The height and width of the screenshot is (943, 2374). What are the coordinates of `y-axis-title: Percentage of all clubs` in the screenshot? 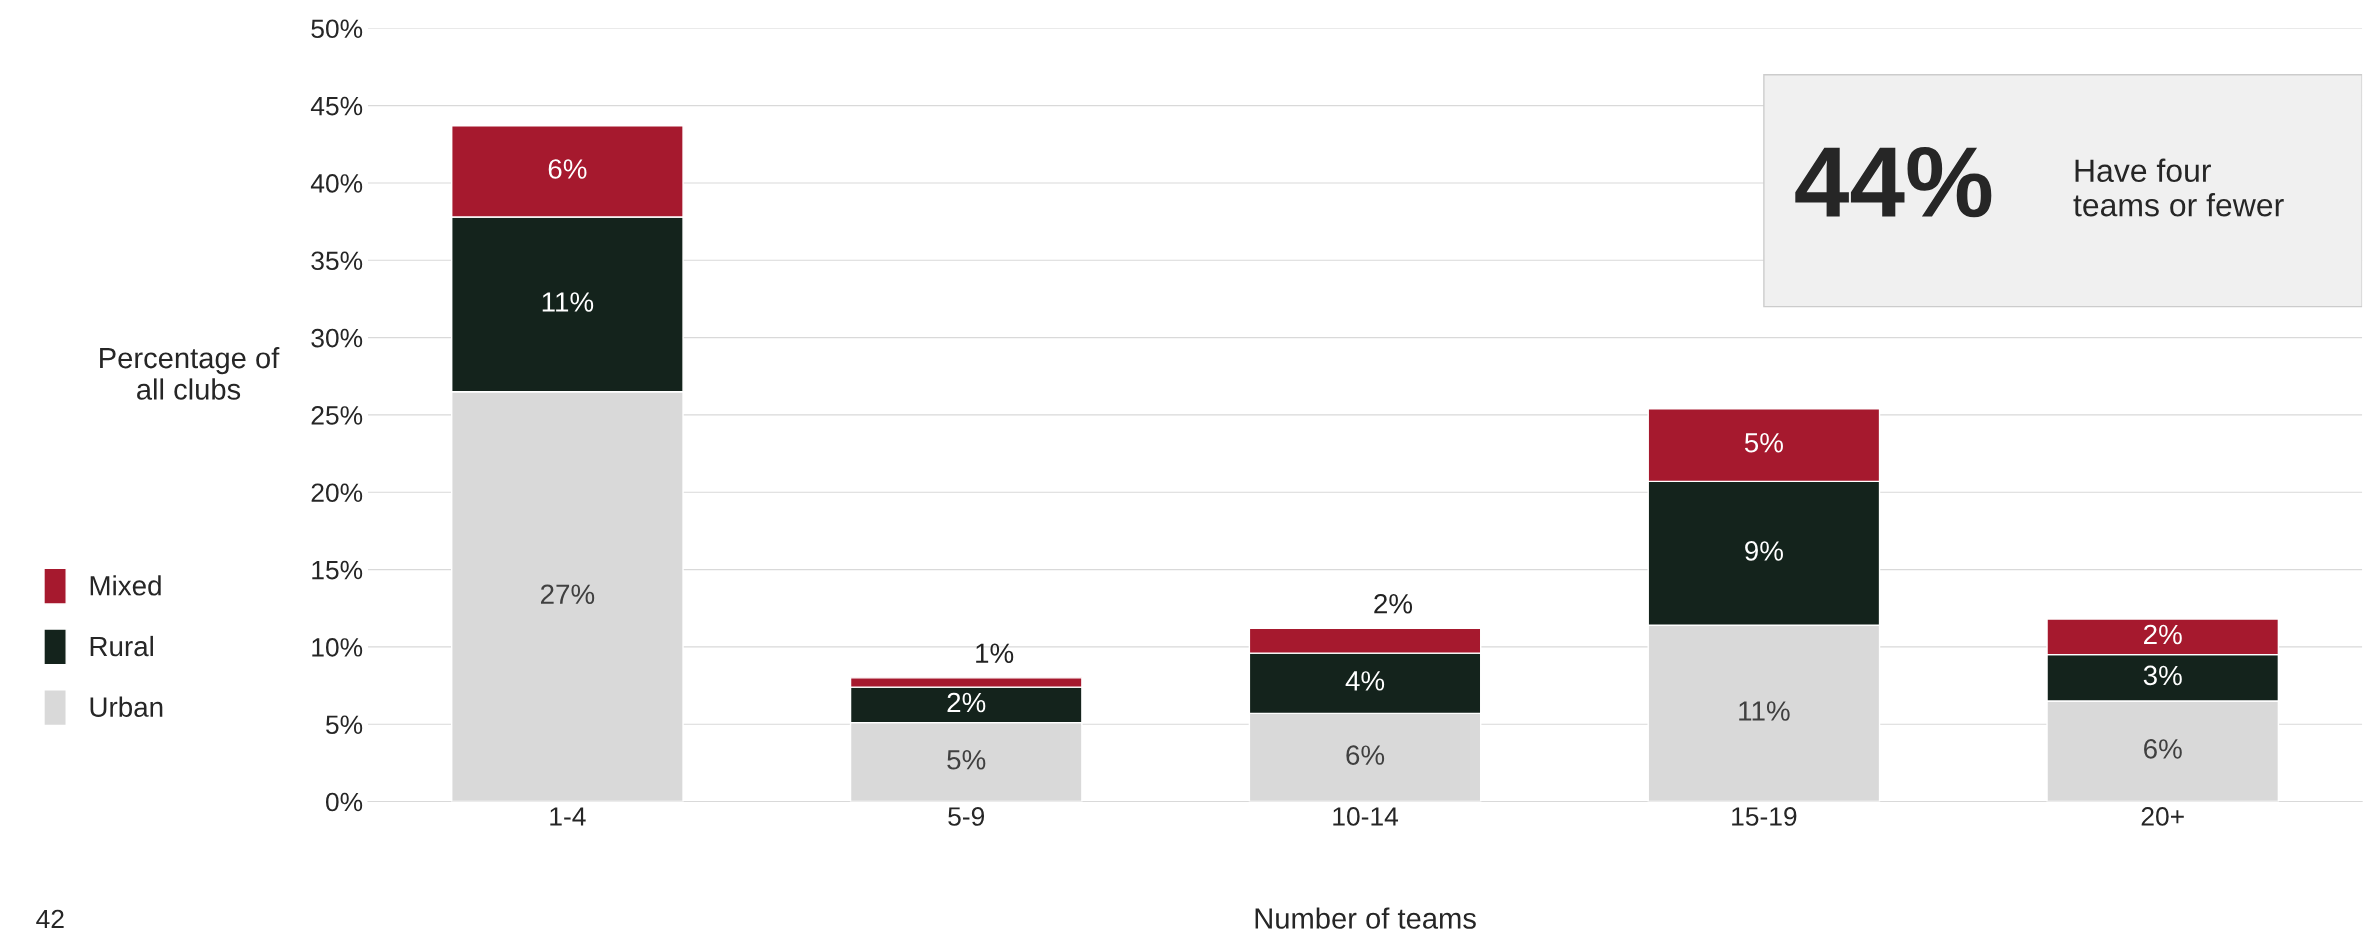 It's located at (190, 373).